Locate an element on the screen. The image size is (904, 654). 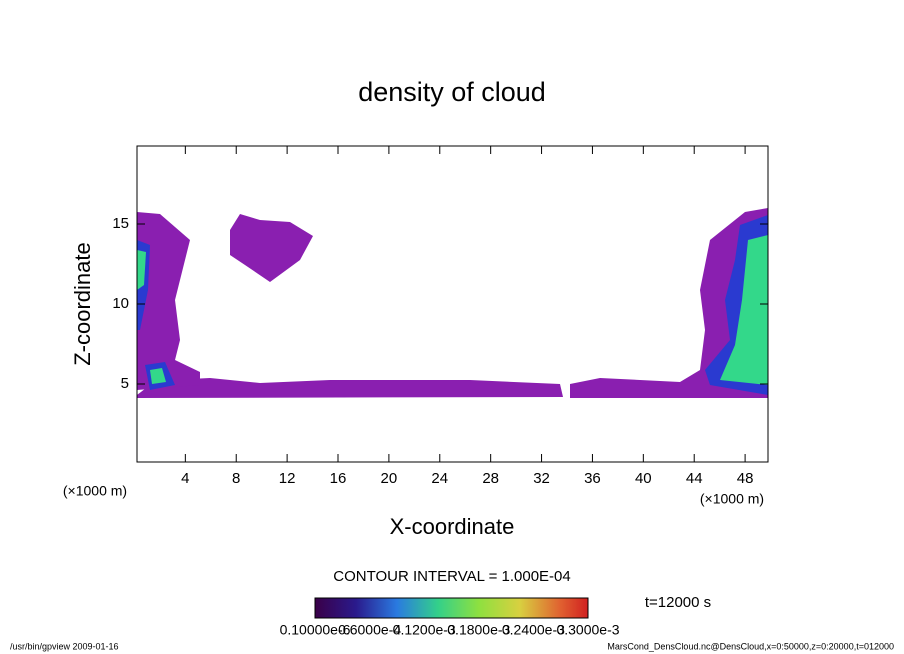
x-tick-label: 8 is located at coordinates (236, 478).